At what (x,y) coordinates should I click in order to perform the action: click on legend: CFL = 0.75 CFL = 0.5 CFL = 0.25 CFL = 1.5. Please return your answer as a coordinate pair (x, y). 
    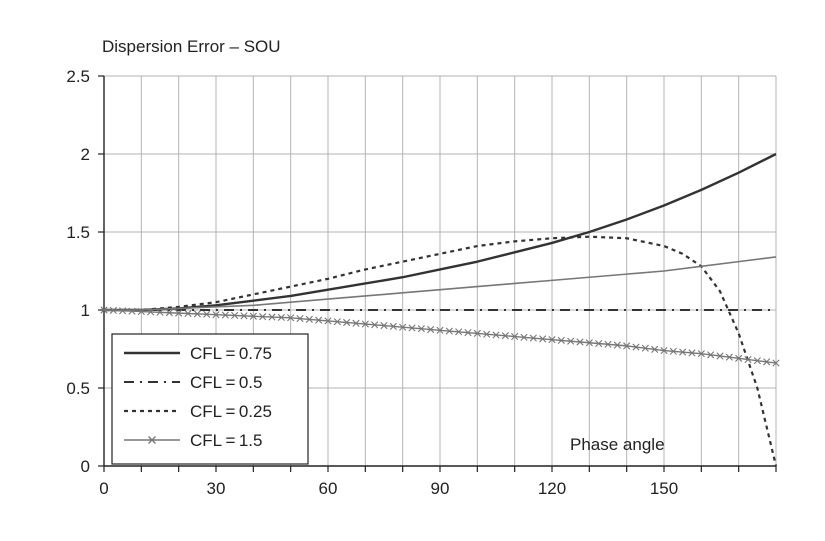
    Looking at the image, I should click on (210, 399).